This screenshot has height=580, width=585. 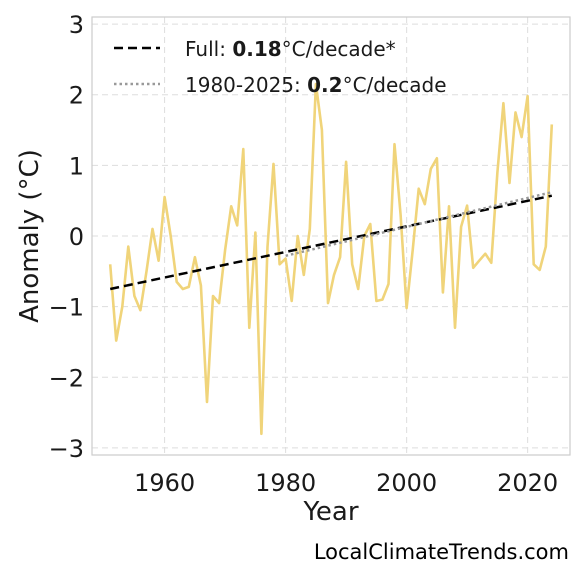 I want to click on y-tick-label: 2, so click(x=76, y=96).